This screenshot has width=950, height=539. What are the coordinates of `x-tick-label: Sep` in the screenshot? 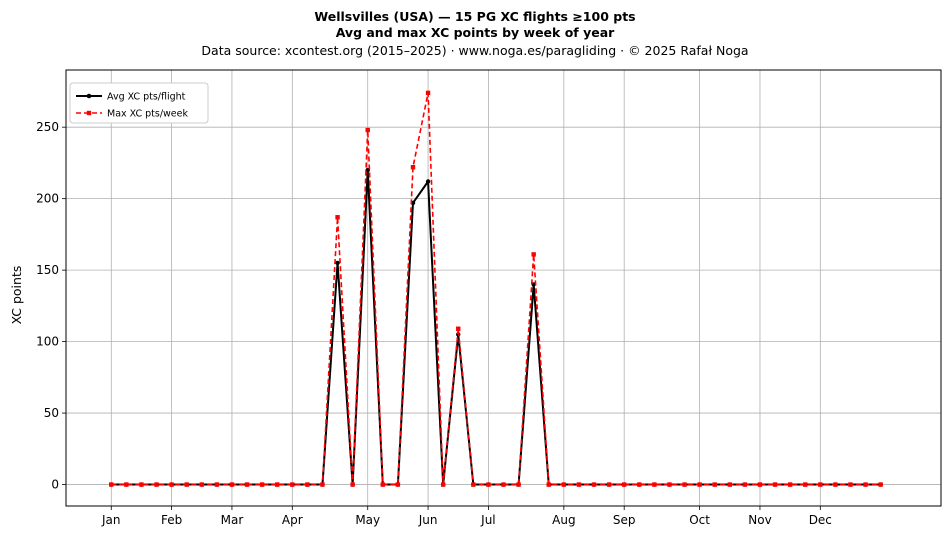 It's located at (624, 520).